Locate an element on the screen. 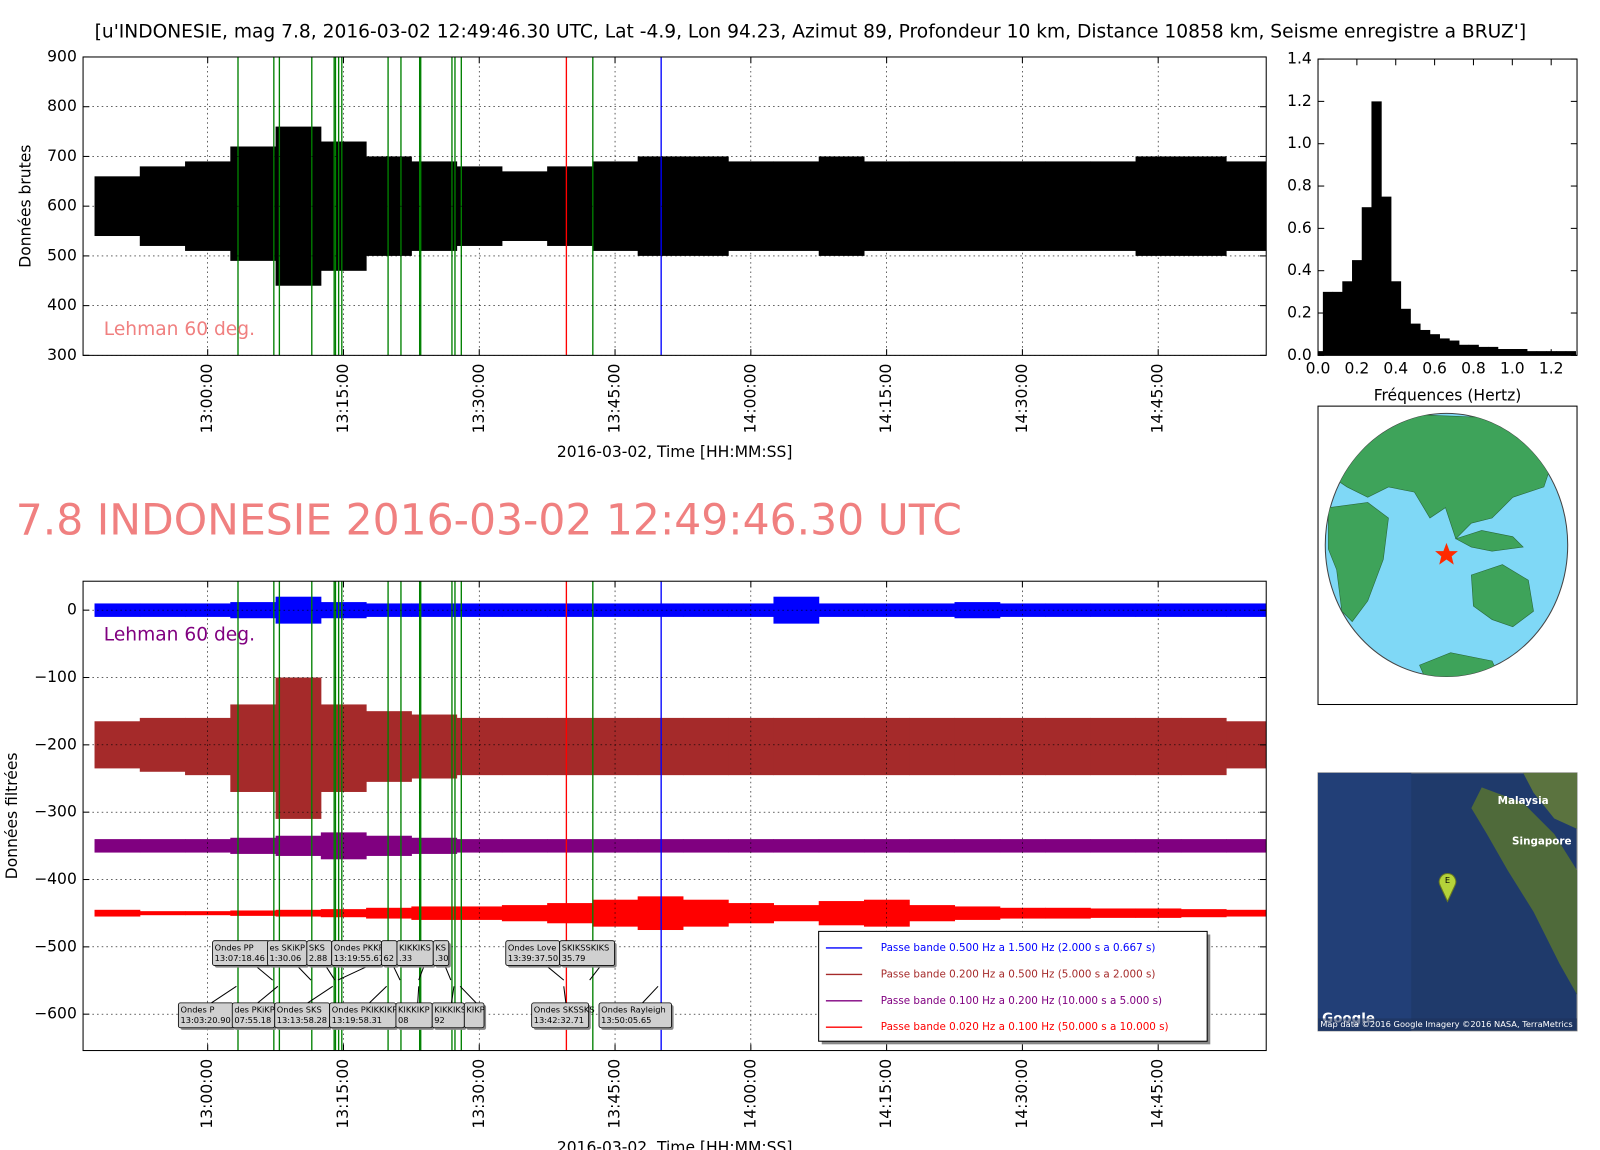 This screenshot has height=1150, width=1600. y-tick-label: 0.0 is located at coordinates (1299, 355).